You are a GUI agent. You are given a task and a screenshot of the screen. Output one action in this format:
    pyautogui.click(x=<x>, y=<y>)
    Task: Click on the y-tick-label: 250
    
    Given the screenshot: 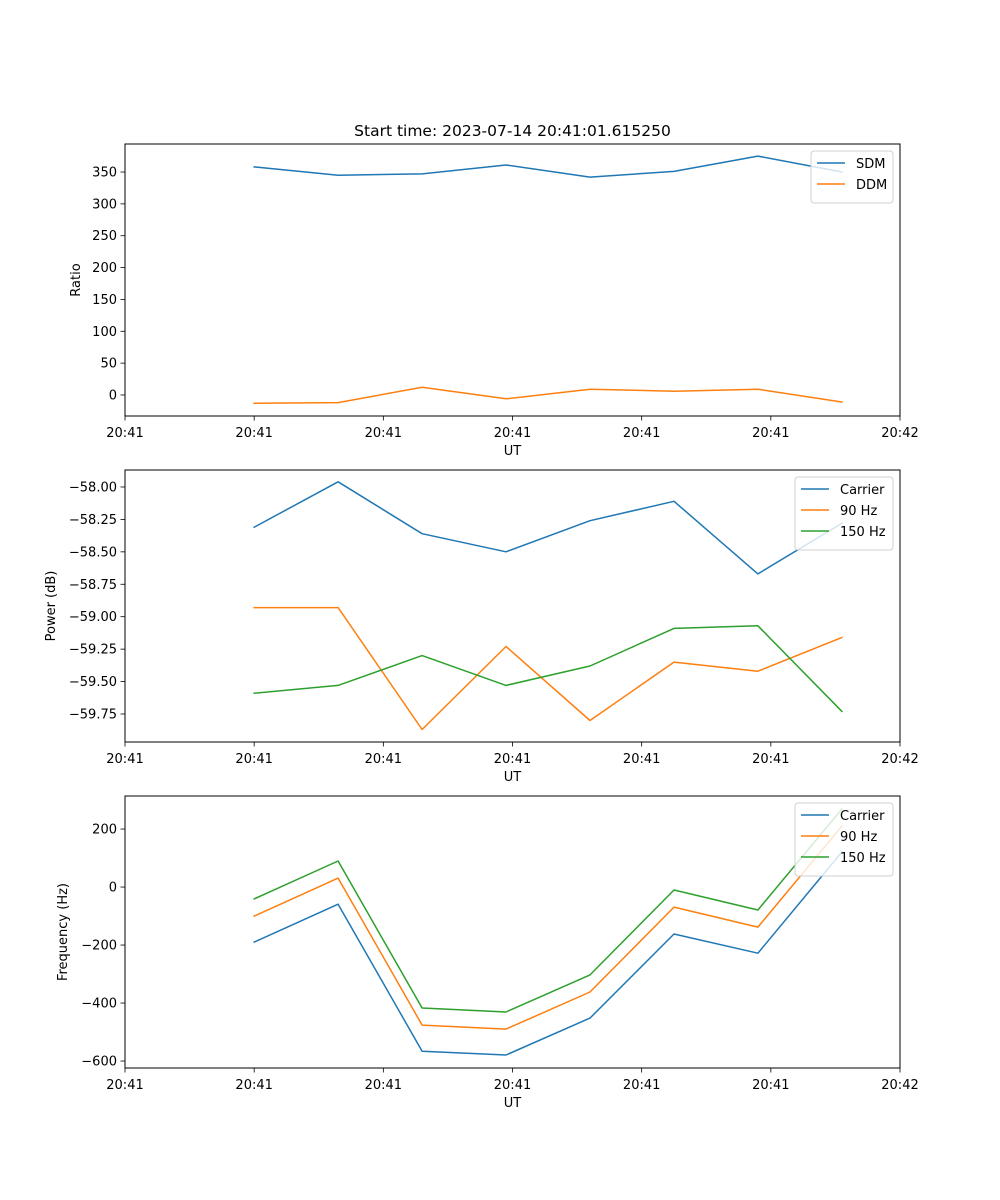 What is the action you would take?
    pyautogui.click(x=104, y=236)
    